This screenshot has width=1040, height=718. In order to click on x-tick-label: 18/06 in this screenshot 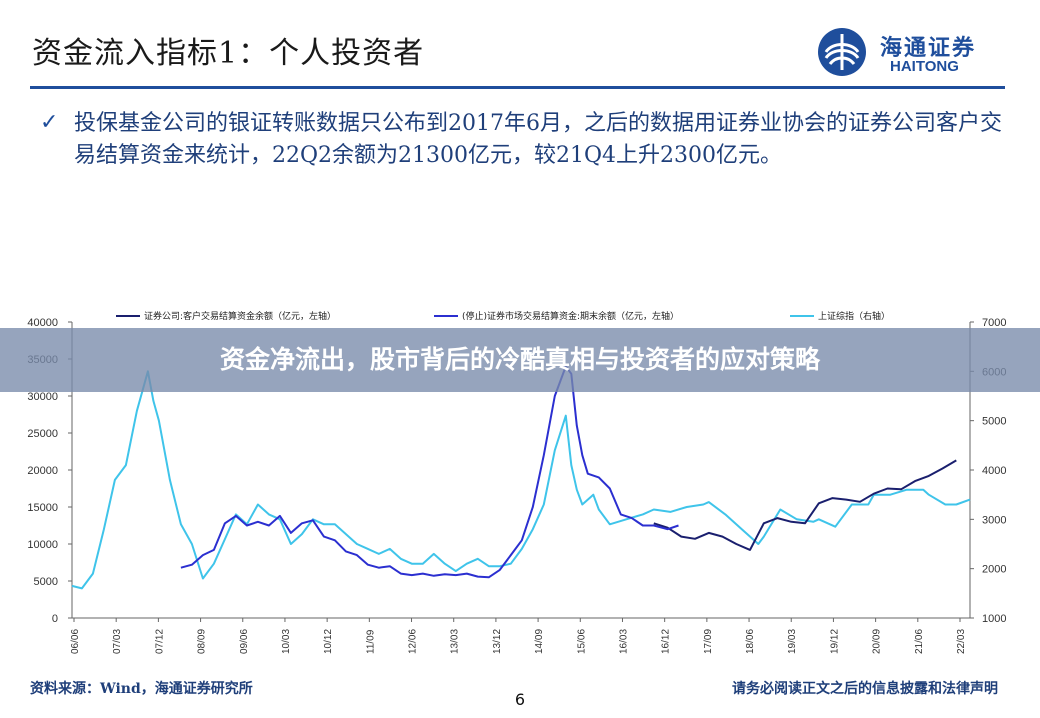, I will do `click(750, 641)`.